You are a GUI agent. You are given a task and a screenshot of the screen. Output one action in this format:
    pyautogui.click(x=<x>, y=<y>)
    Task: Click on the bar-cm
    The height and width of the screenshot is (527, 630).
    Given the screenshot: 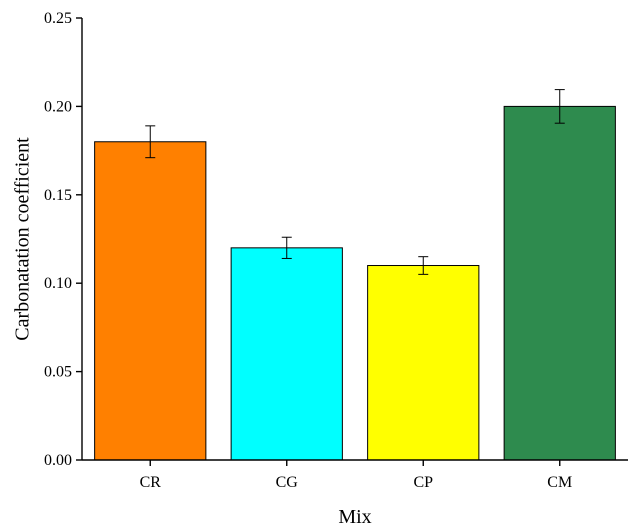 What is the action you would take?
    pyautogui.click(x=559, y=283)
    